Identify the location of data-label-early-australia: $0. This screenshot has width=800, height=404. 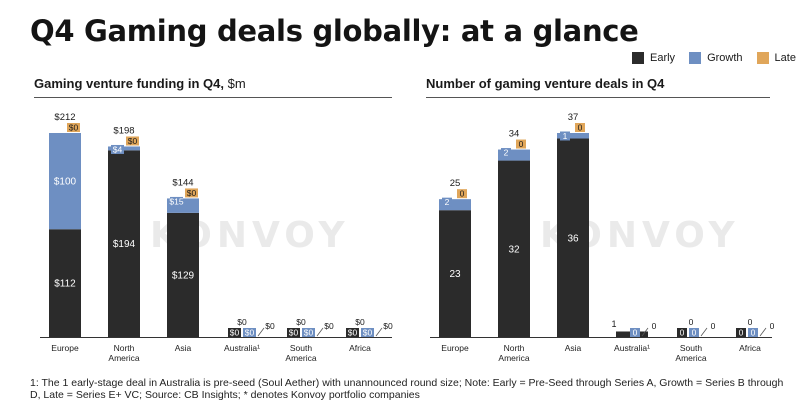
(235, 333).